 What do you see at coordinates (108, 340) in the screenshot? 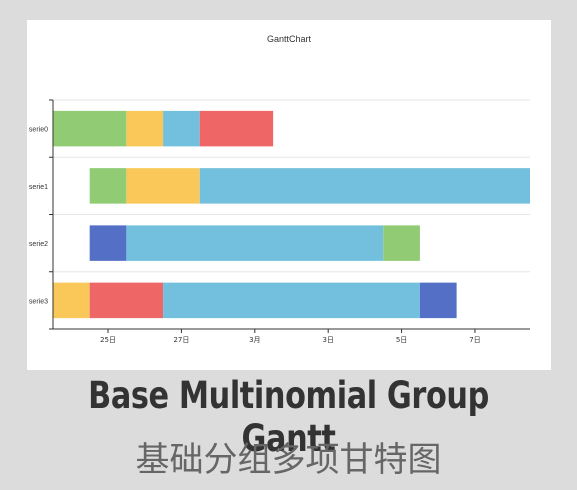
I see `x-tick-label: 25日` at bounding box center [108, 340].